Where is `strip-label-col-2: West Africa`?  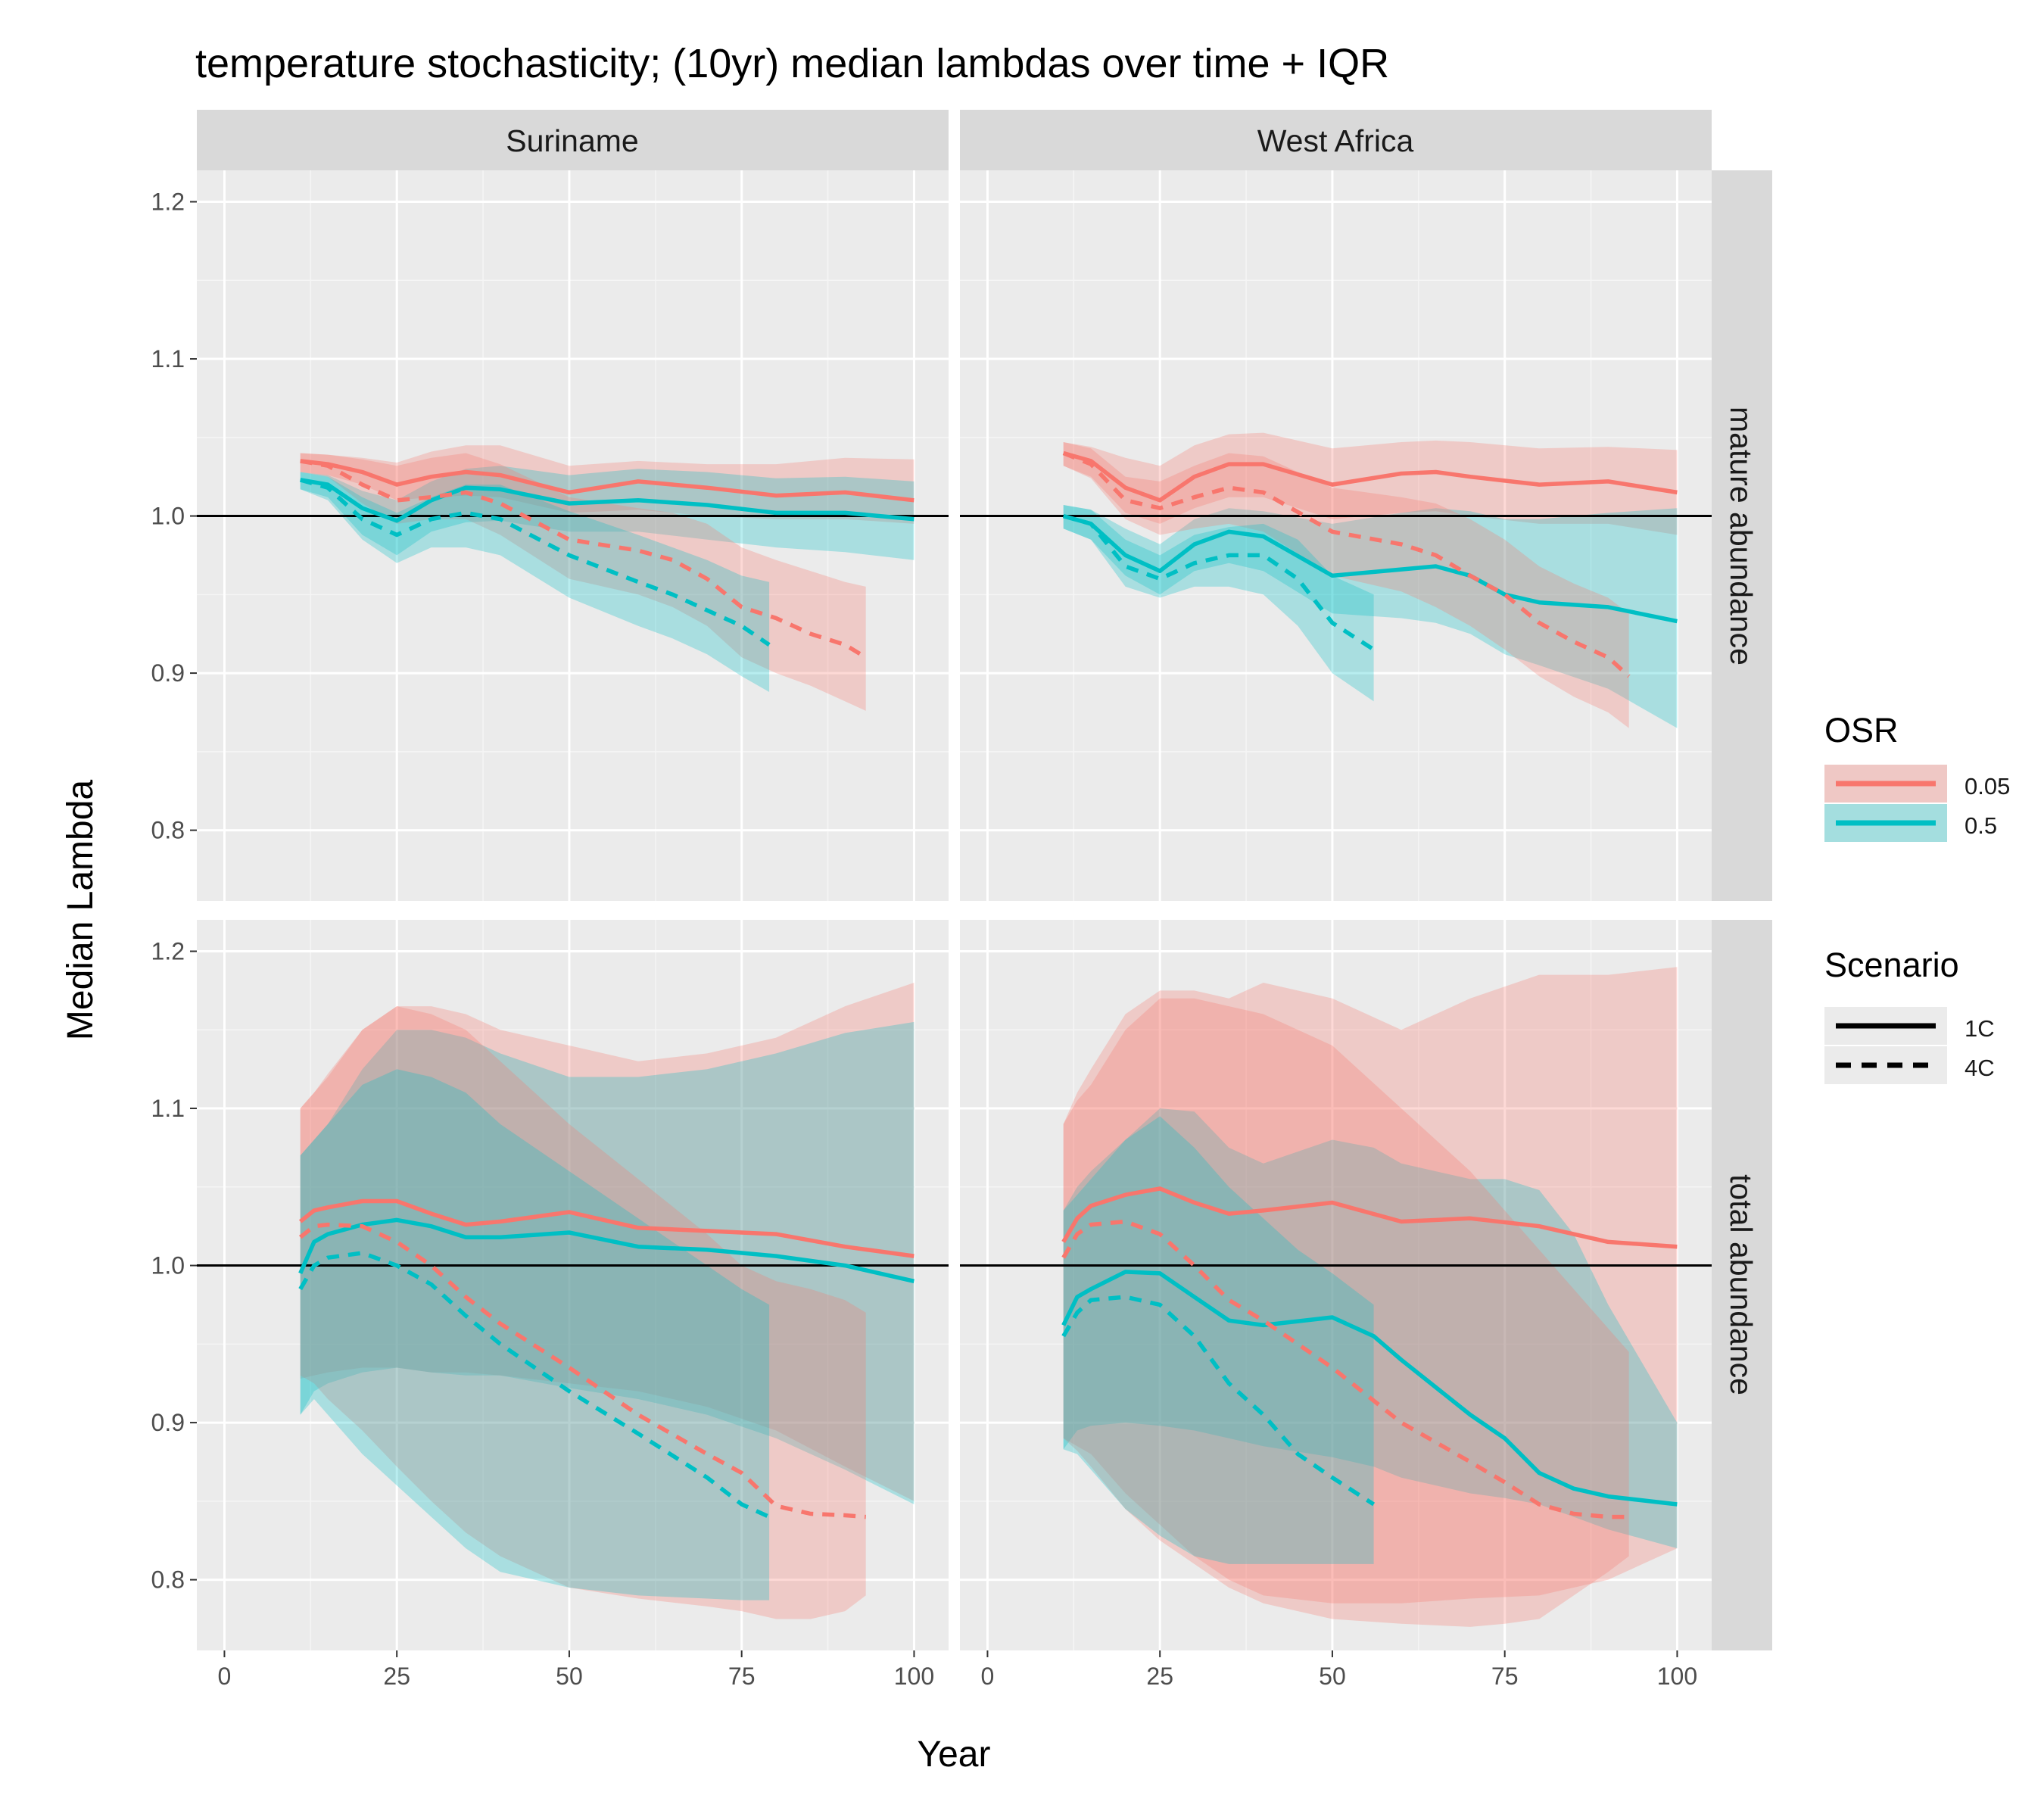 strip-label-col-2: West Africa is located at coordinates (1335, 140).